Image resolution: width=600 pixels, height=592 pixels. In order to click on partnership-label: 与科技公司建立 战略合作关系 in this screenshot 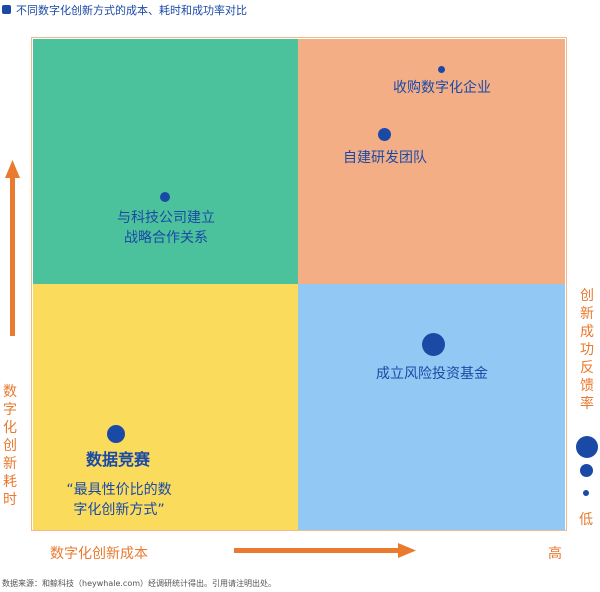, I will do `click(166, 228)`.